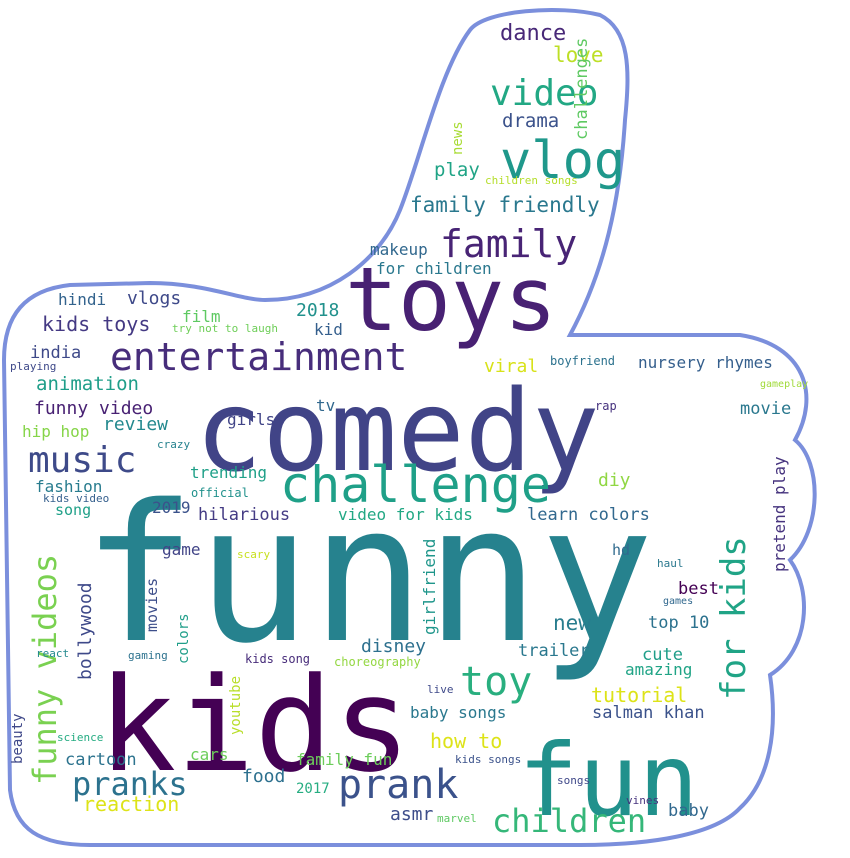 The width and height of the screenshot is (850, 858). What do you see at coordinates (440, 689) in the screenshot?
I see `word-live: live` at bounding box center [440, 689].